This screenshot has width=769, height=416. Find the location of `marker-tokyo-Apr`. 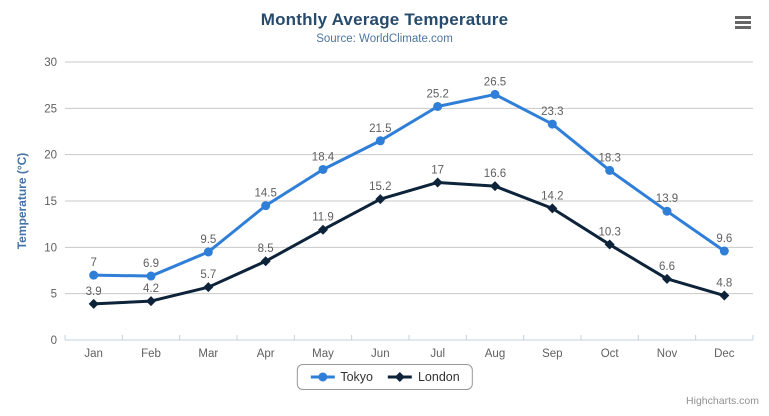

marker-tokyo-Apr is located at coordinates (266, 206).